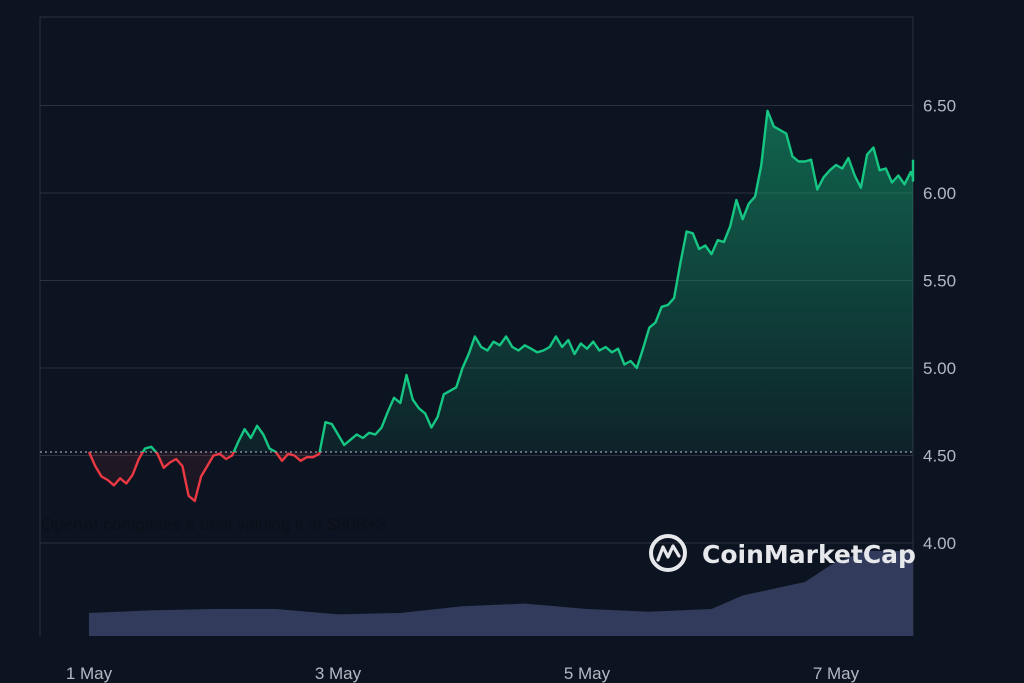  Describe the element at coordinates (501, 476) in the screenshot. I see `price-area-down` at that location.